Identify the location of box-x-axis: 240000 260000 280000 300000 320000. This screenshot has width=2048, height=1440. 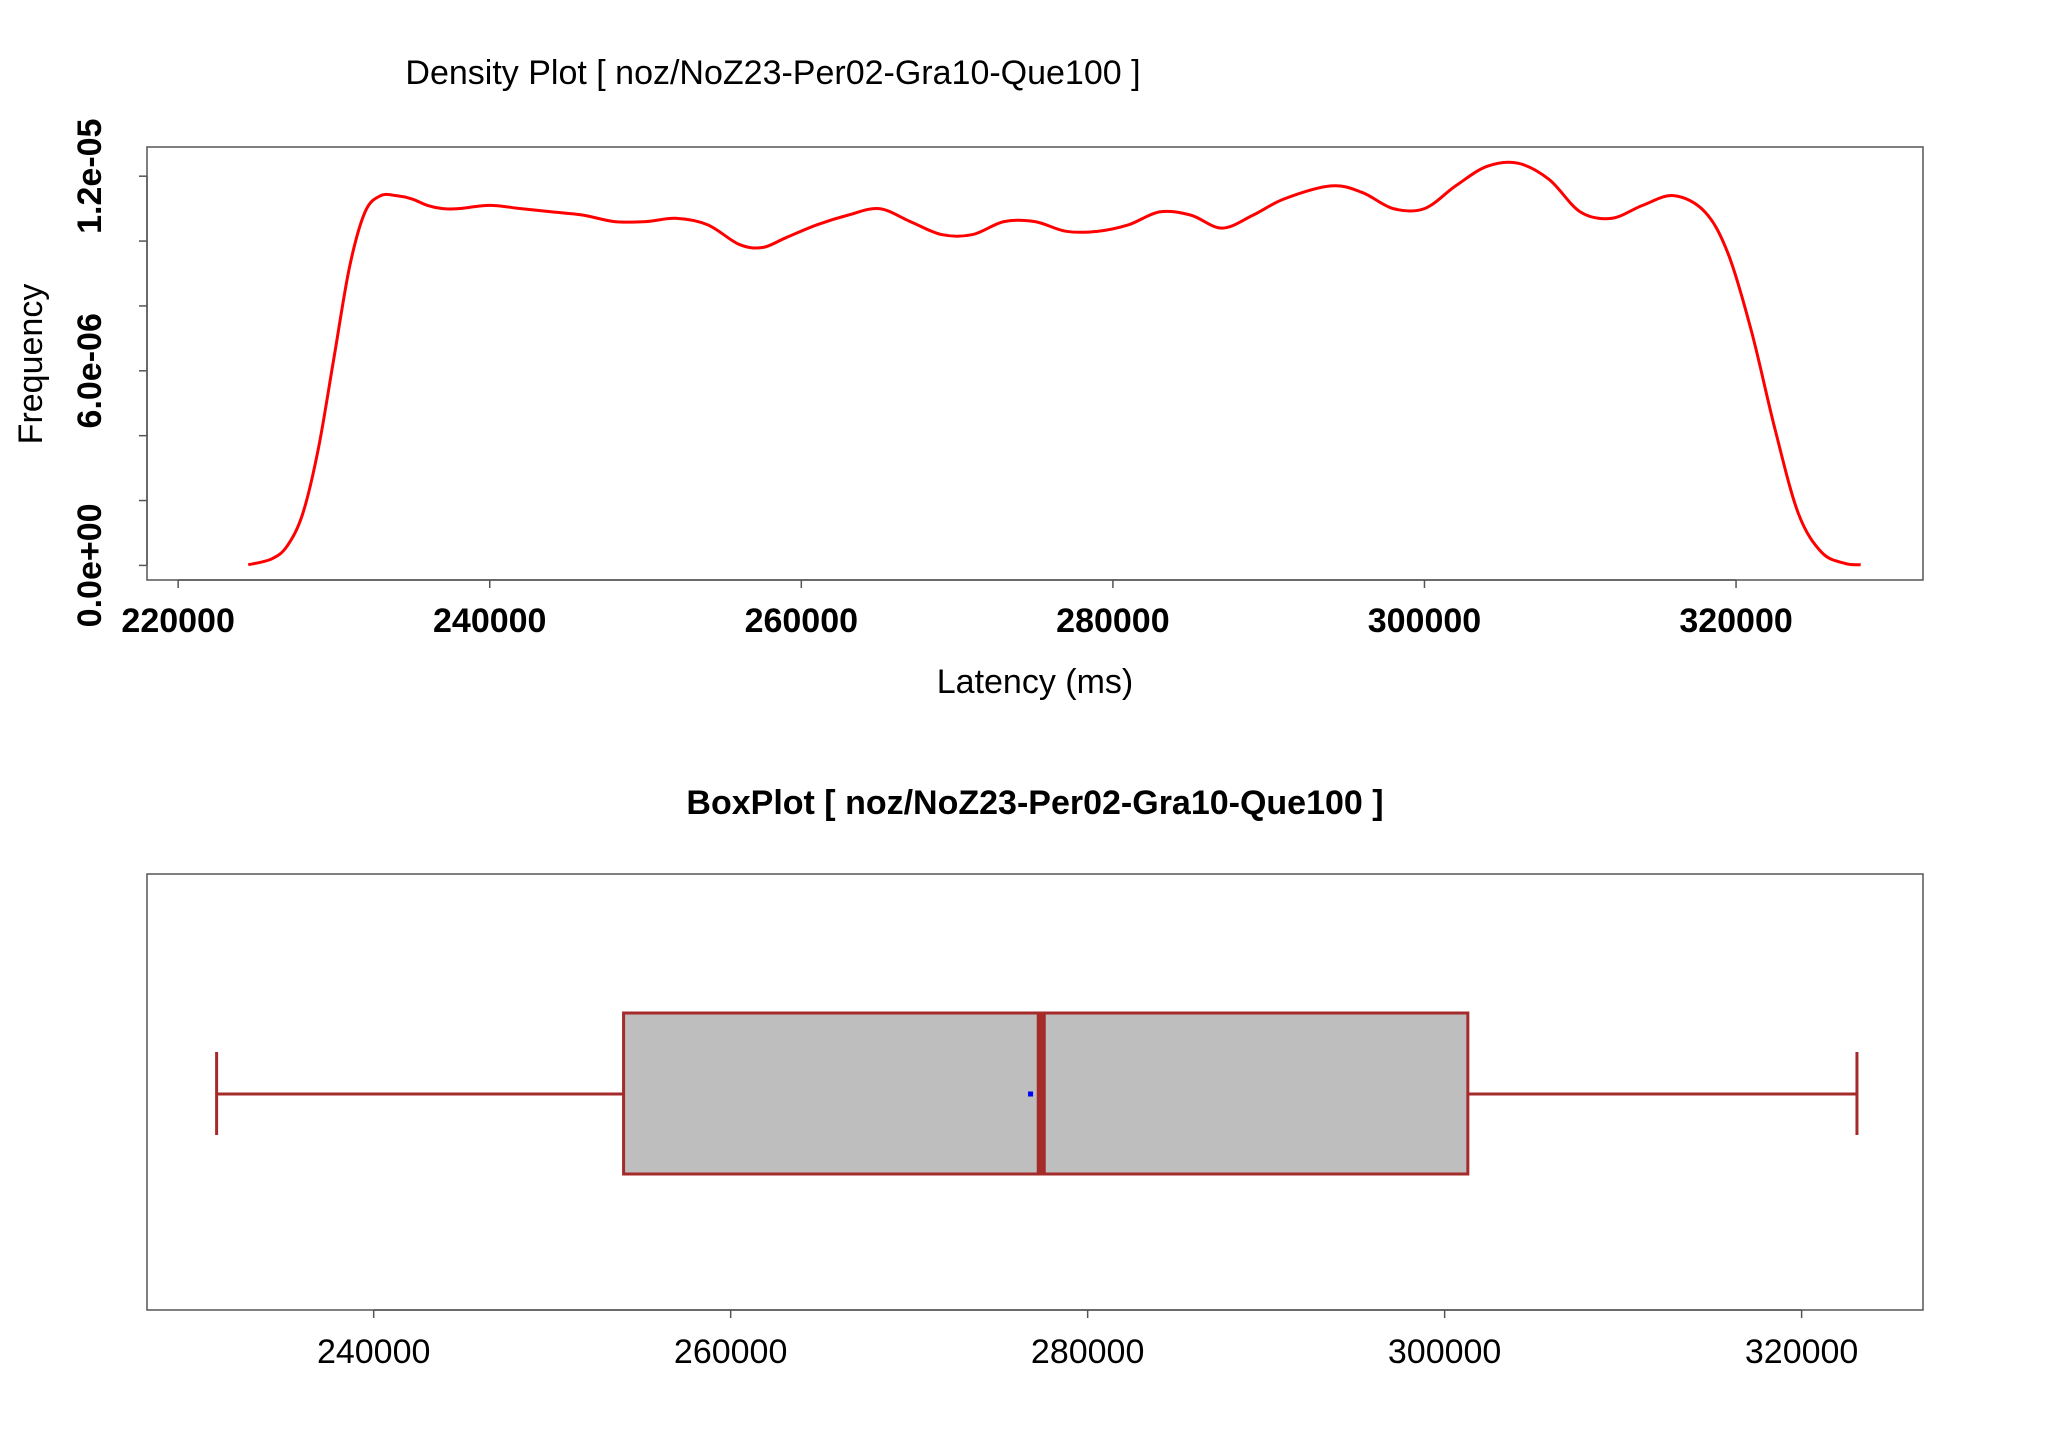
(1087, 1340).